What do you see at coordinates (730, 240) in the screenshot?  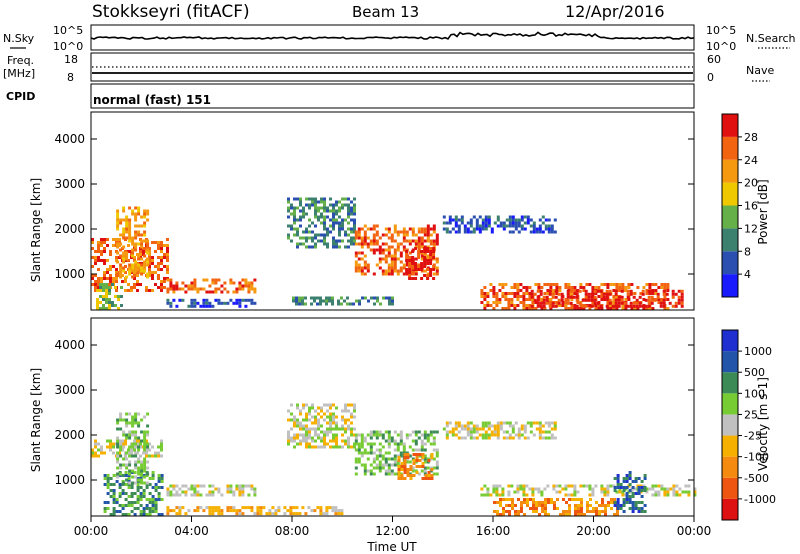 I see `colorbar-swatch` at bounding box center [730, 240].